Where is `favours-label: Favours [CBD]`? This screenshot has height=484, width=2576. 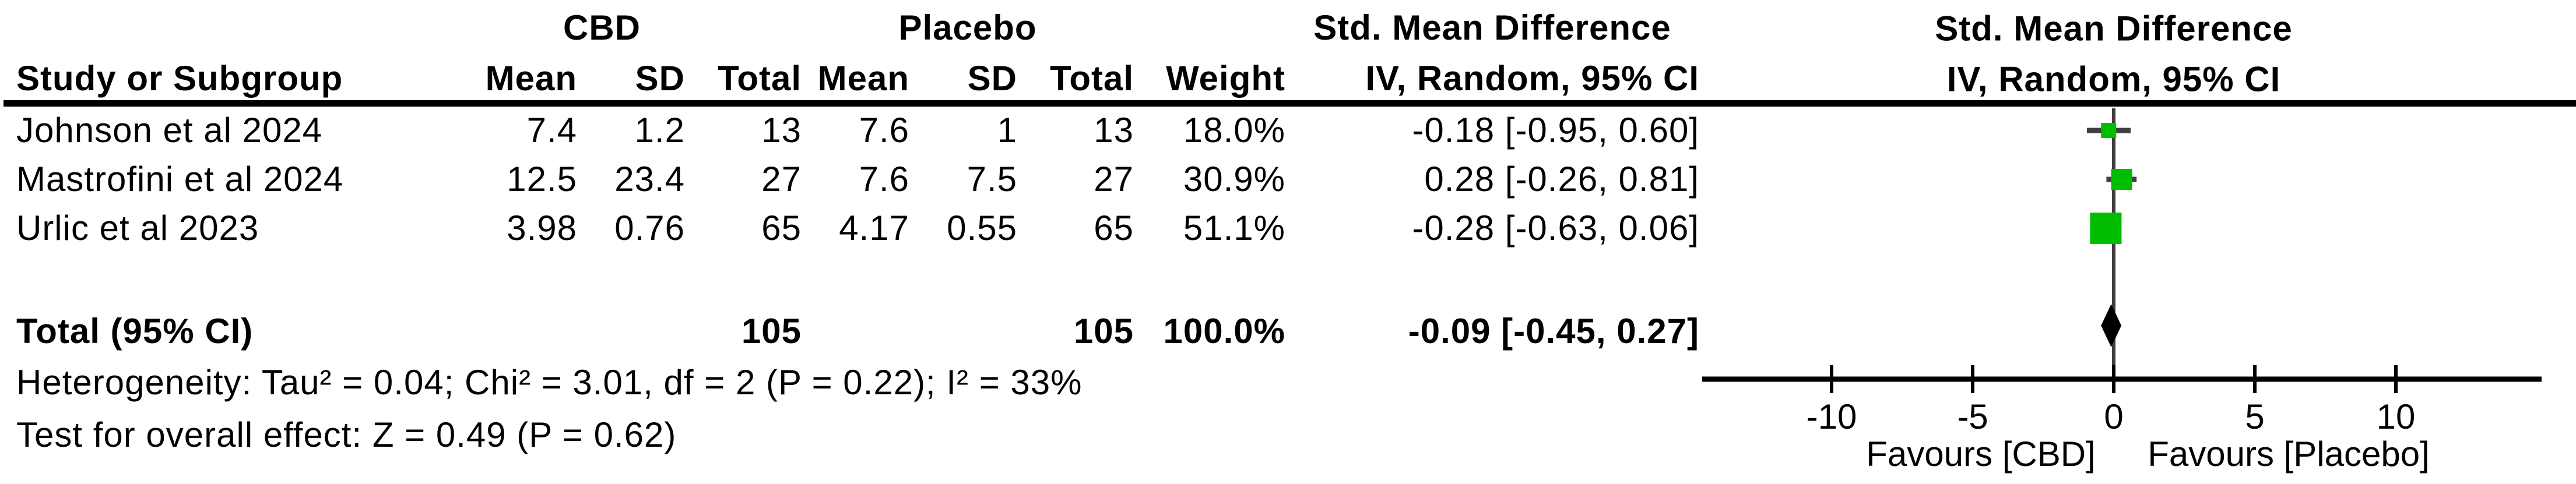 favours-label: Favours [CBD] is located at coordinates (1980, 454).